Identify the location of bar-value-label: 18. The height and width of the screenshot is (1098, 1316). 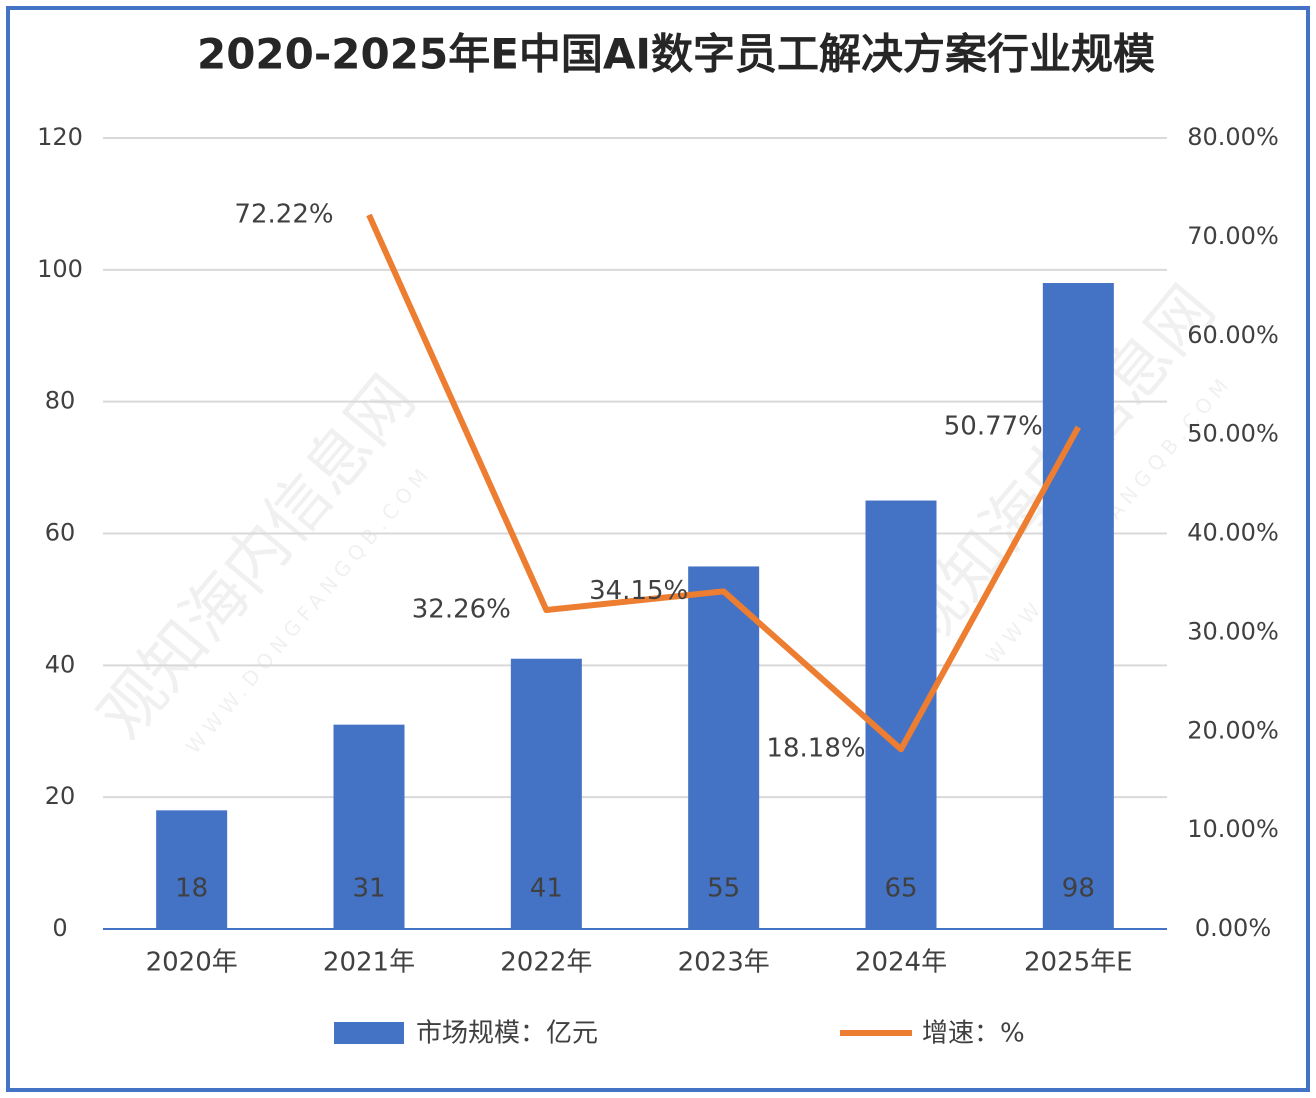
(191, 889).